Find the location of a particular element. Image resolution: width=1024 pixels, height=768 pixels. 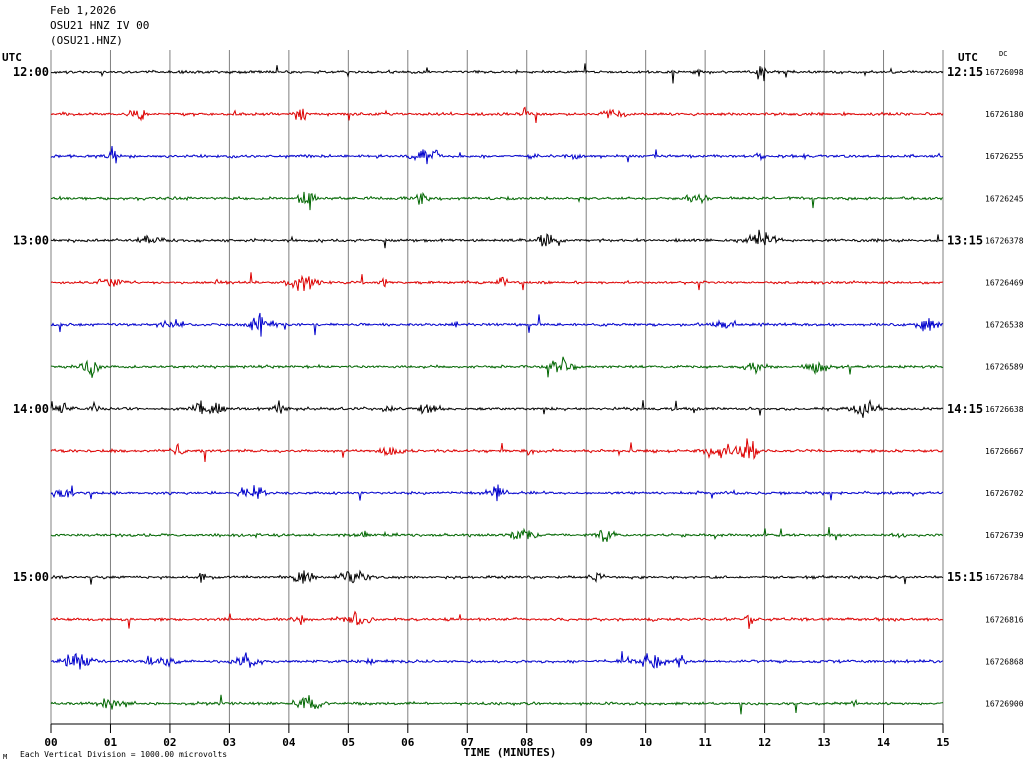

x-tick-label-02: 02 is located at coordinates (169, 742).